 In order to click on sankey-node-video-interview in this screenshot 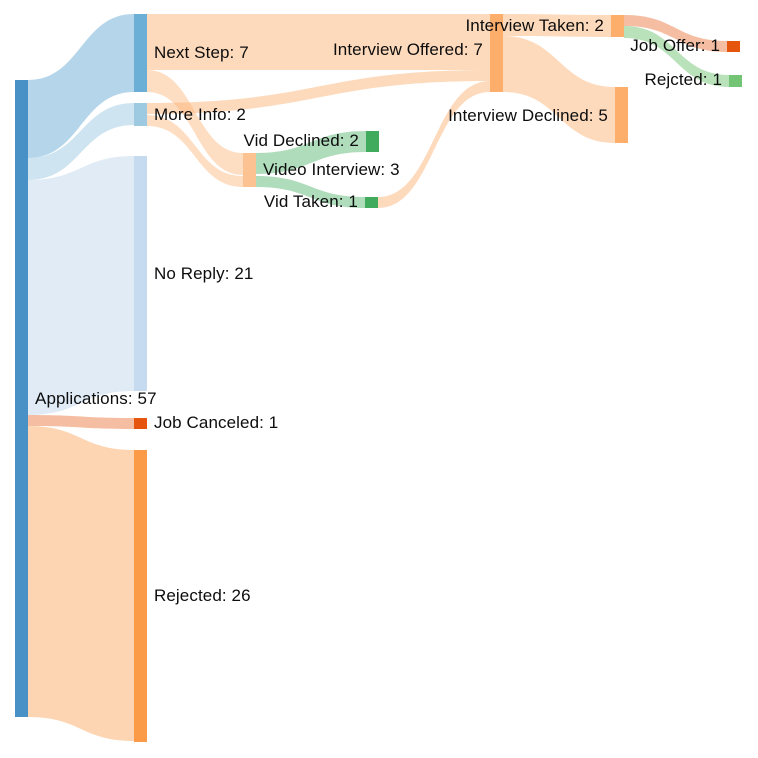, I will do `click(249, 170)`.